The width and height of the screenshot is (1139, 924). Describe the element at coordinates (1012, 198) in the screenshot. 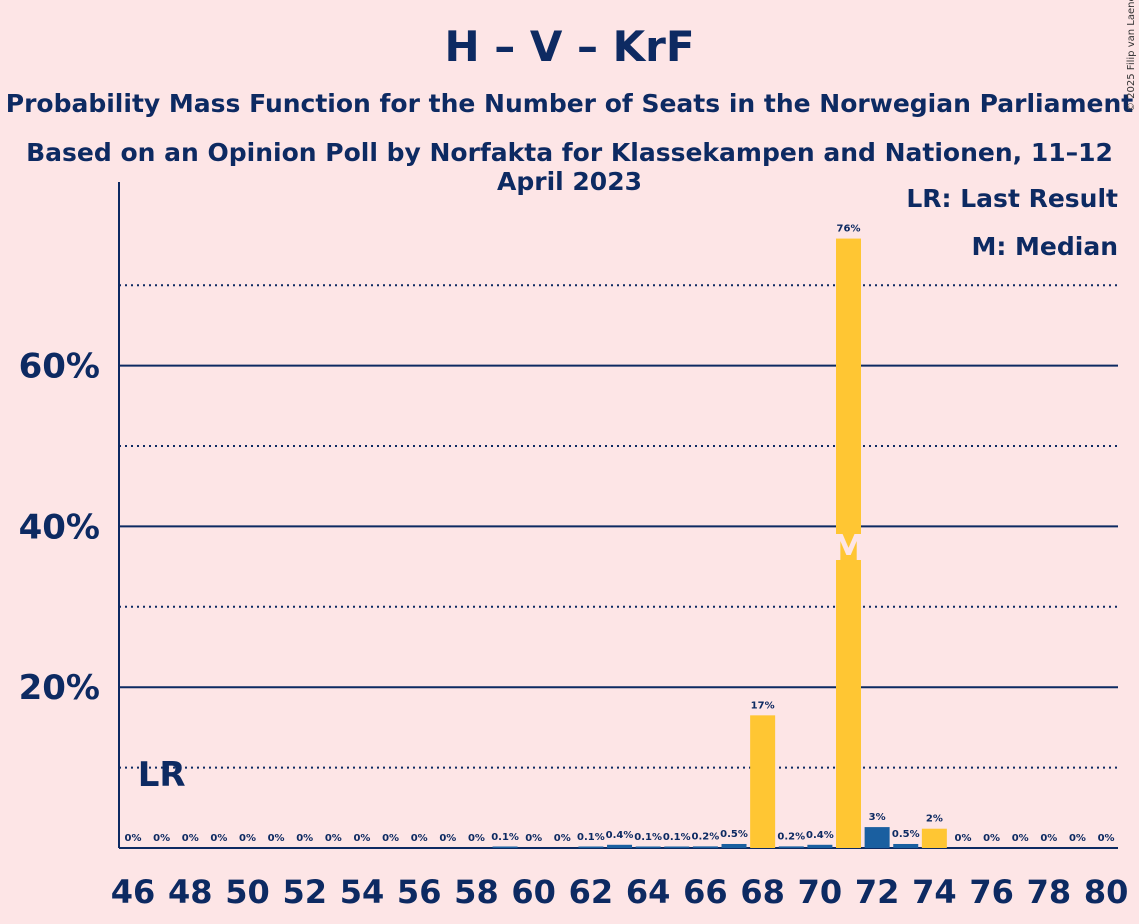

I see `legend-last-result: LR: Last Result` at that location.